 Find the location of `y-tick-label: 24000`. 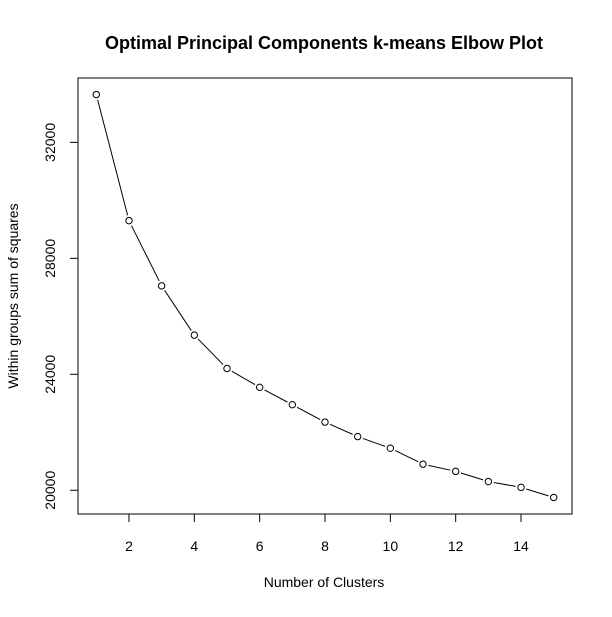

y-tick-label: 24000 is located at coordinates (50, 374).